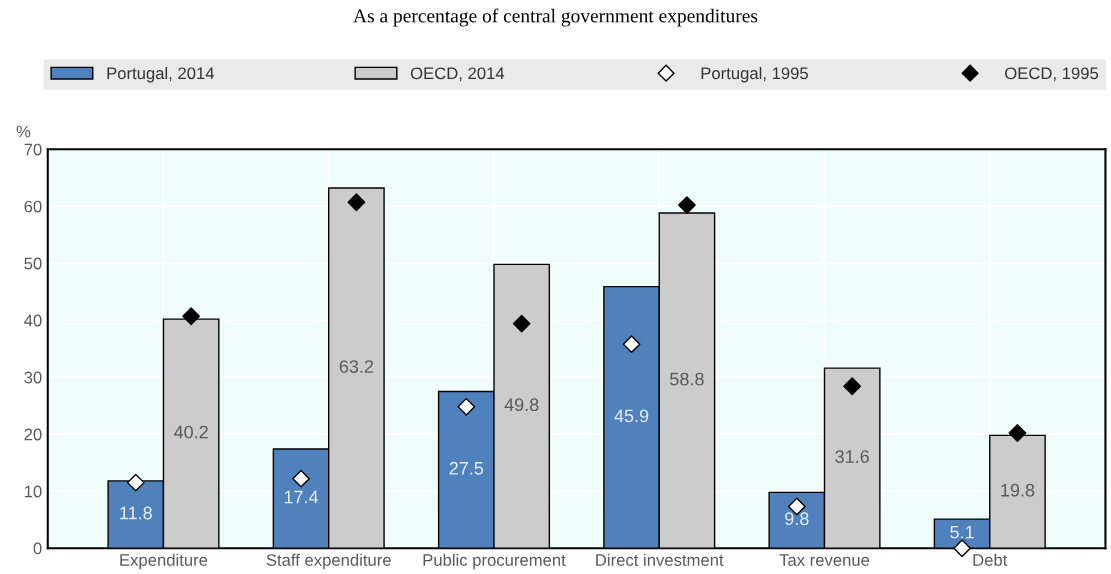 Image resolution: width=1111 pixels, height=574 pixels. Describe the element at coordinates (164, 561) in the screenshot. I see `x-tick-label: Expenditure` at that location.